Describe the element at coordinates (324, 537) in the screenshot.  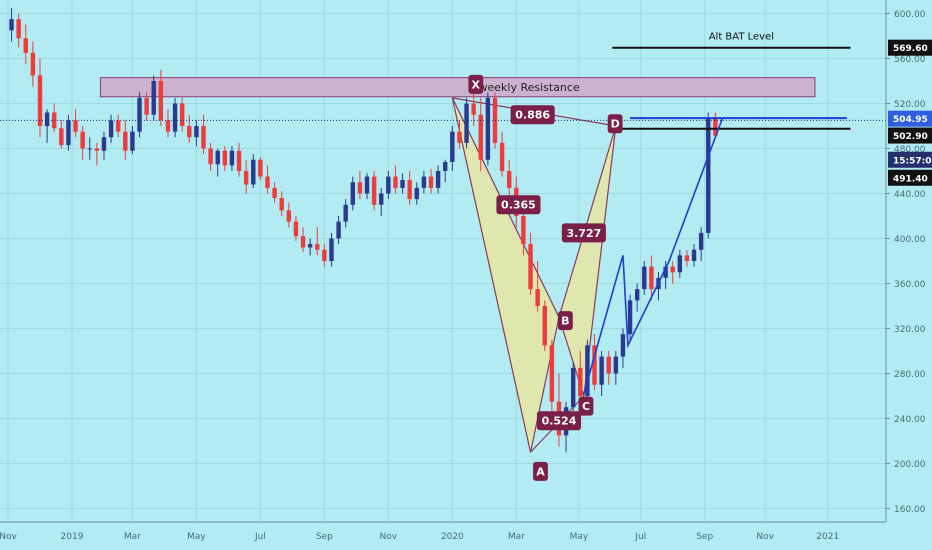
I see `time-tick-label: Sep` at that location.